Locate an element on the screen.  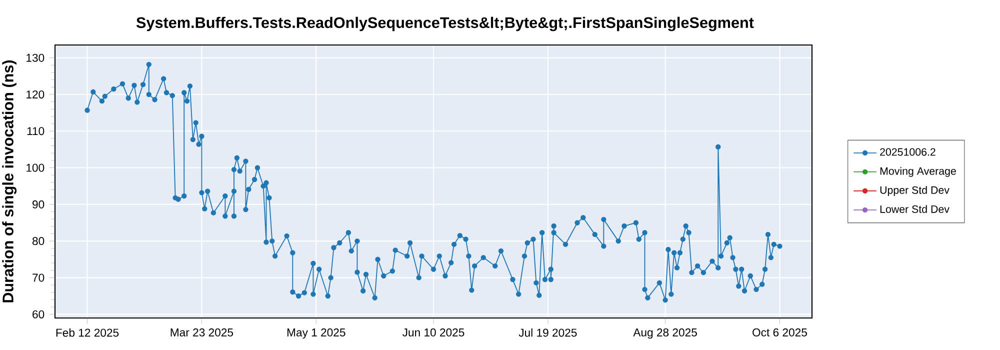
y-tick-label: 130 is located at coordinates (35, 58).